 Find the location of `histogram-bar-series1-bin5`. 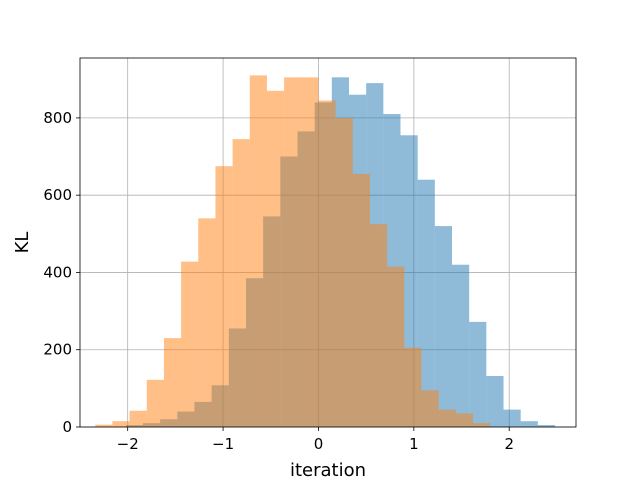

histogram-bar-series1-bin5 is located at coordinates (190, 344).